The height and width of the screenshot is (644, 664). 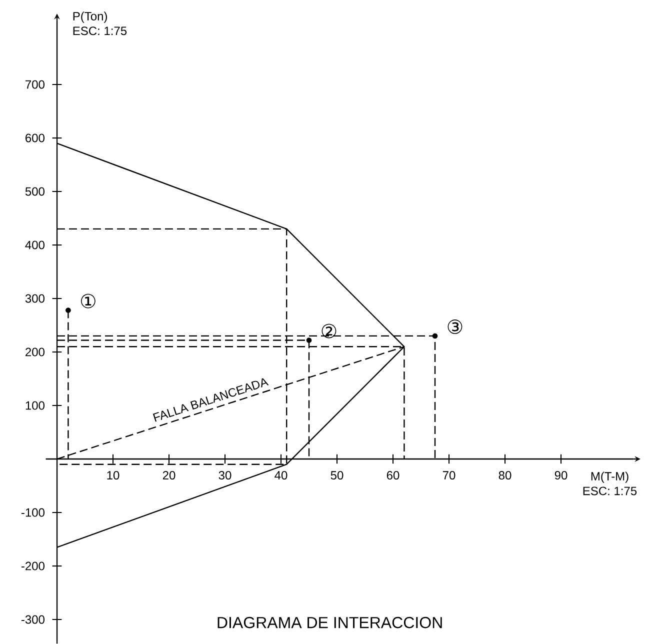 What do you see at coordinates (330, 622) in the screenshot?
I see `text: DIAGRAMA DE INTERACCION` at bounding box center [330, 622].